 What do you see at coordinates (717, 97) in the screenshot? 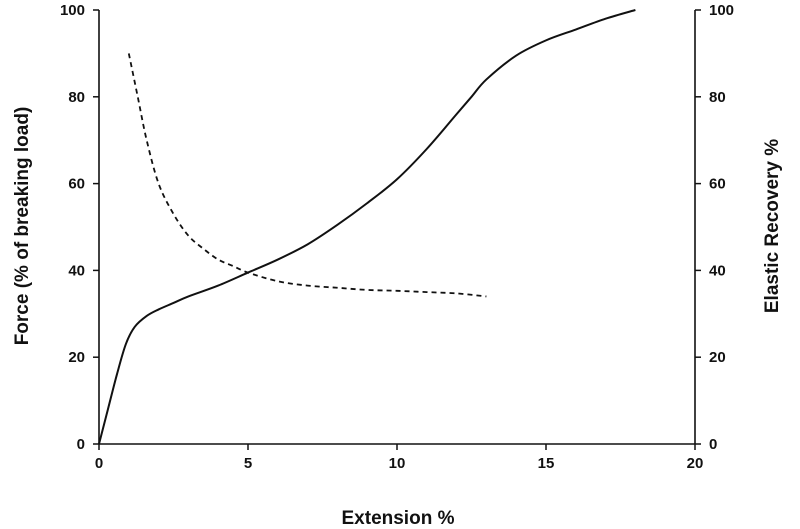
I see `right-y-tick-label: 80` at bounding box center [717, 97].